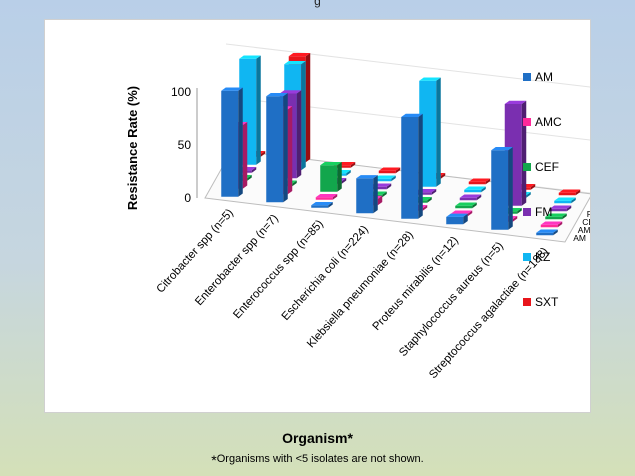 This screenshot has width=635, height=476. Describe the element at coordinates (586, 222) in the screenshot. I see `depth-label: CEF` at that location.